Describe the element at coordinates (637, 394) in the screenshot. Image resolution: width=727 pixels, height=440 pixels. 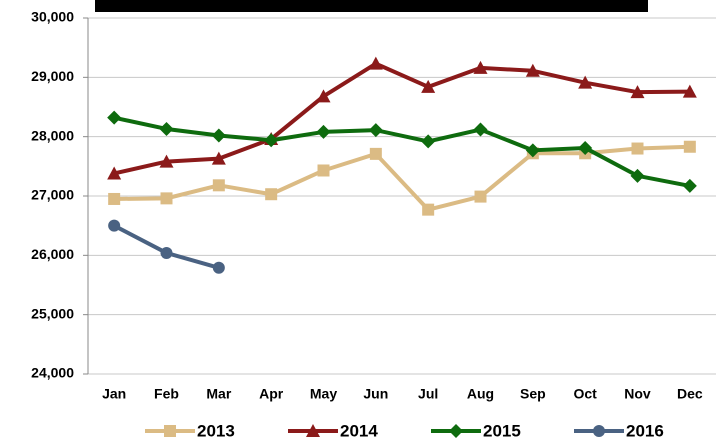
I see `x-tick-label: Nov` at that location.